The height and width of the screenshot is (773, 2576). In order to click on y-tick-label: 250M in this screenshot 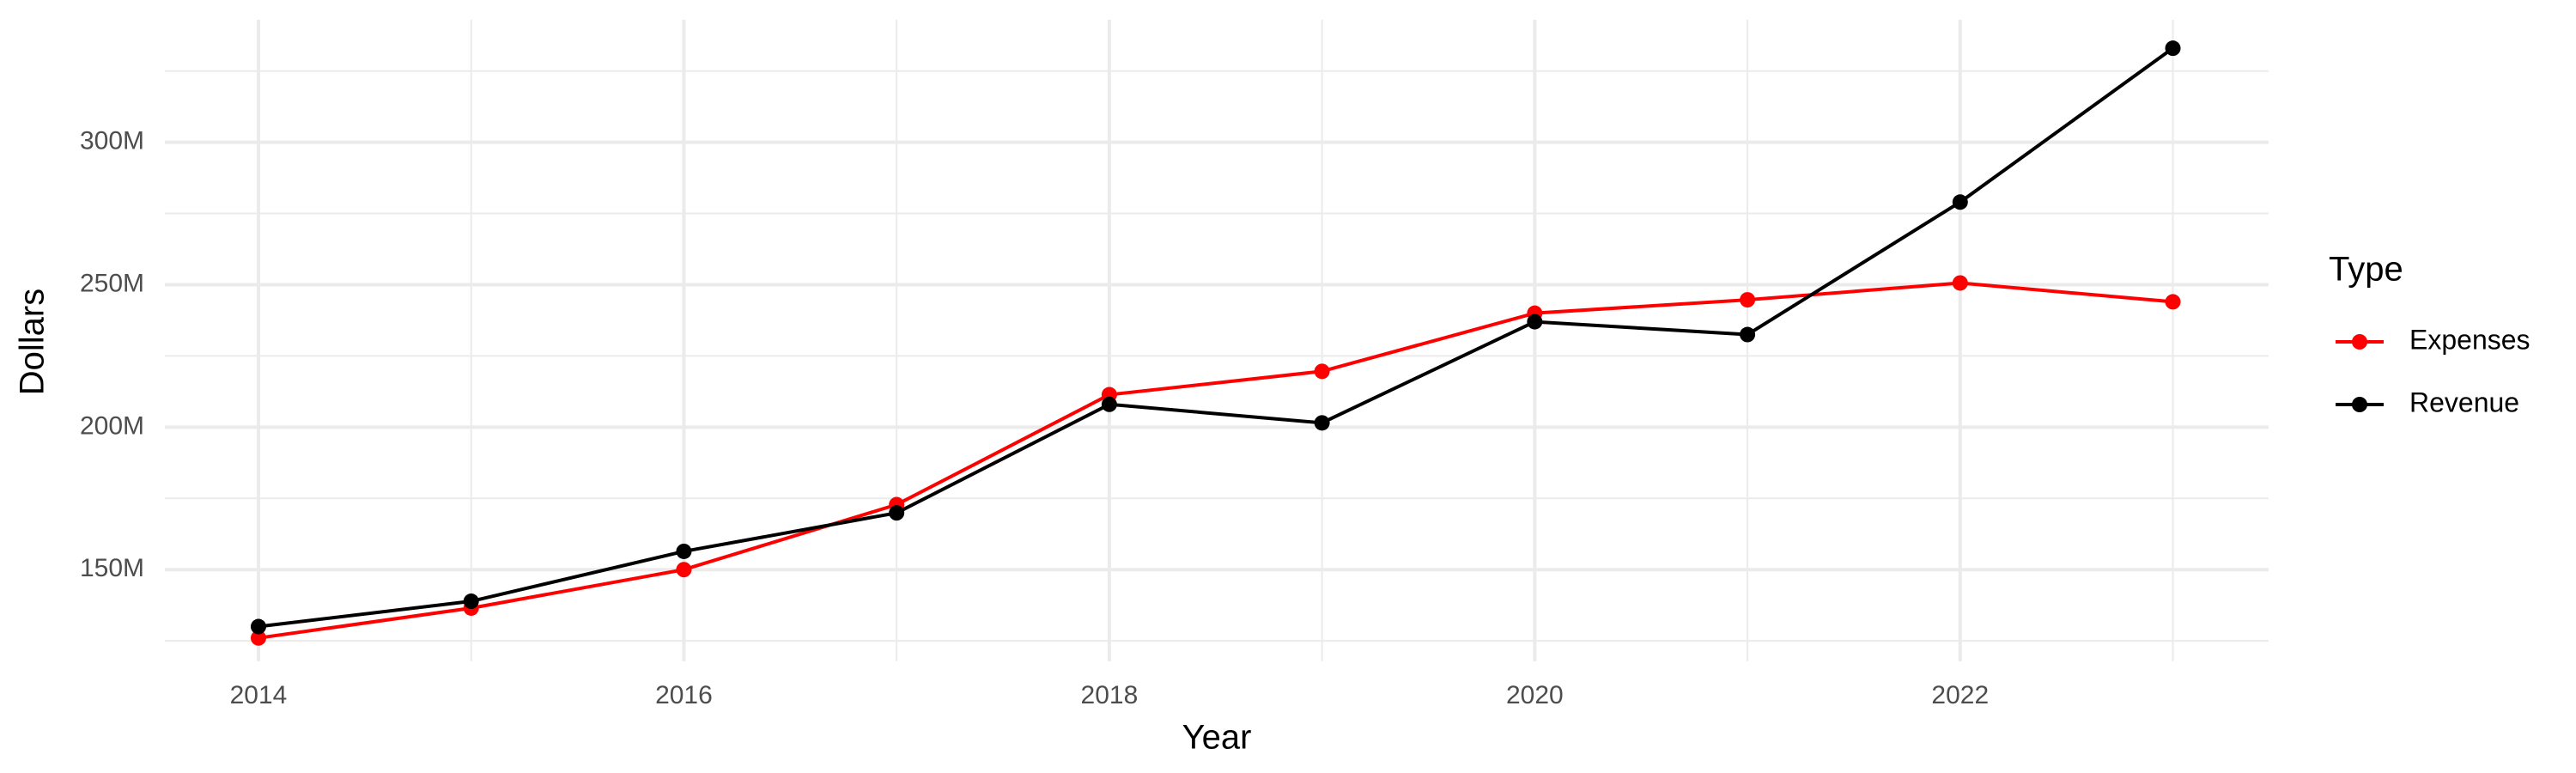, I will do `click(112, 283)`.